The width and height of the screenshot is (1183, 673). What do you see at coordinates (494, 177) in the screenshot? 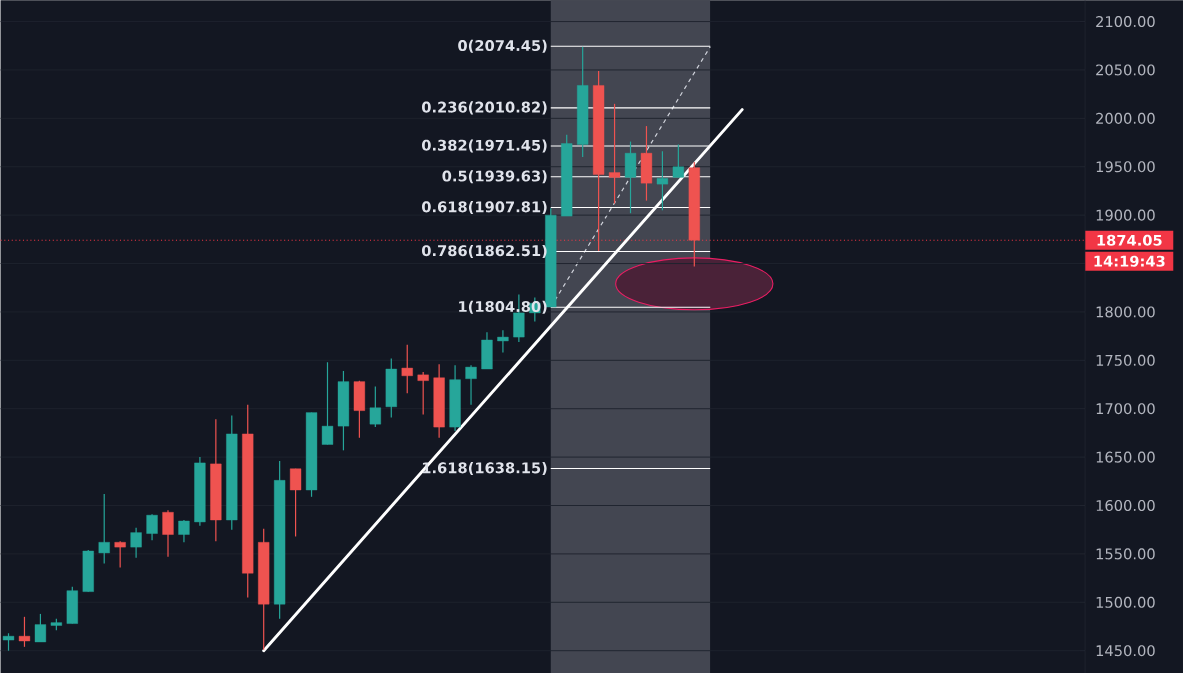
I see `ref-line-label: 0.5(1939.63)` at bounding box center [494, 177].